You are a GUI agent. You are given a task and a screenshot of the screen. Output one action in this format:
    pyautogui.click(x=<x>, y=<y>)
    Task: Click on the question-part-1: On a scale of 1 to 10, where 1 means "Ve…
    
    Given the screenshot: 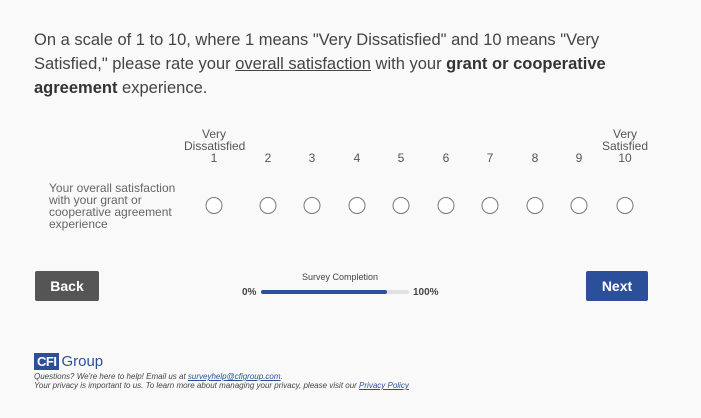 What is the action you would take?
    pyautogui.click(x=317, y=52)
    